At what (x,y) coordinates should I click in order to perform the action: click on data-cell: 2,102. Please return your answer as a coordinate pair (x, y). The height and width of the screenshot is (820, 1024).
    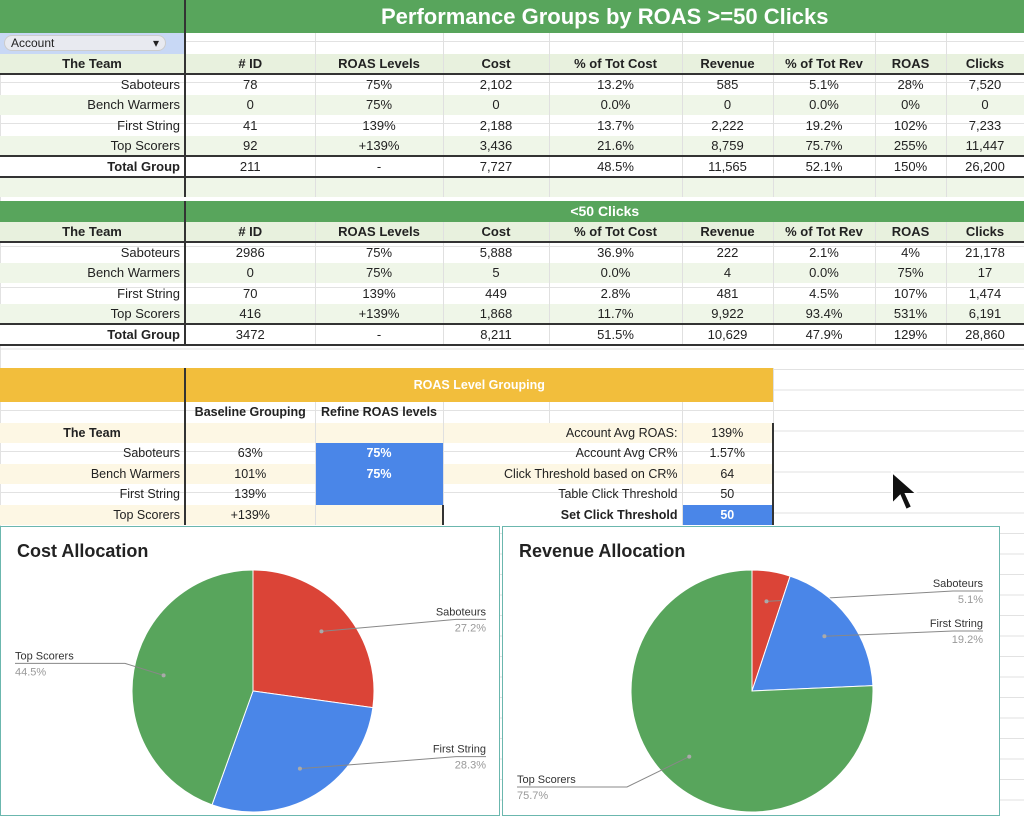
    Looking at the image, I should click on (496, 84).